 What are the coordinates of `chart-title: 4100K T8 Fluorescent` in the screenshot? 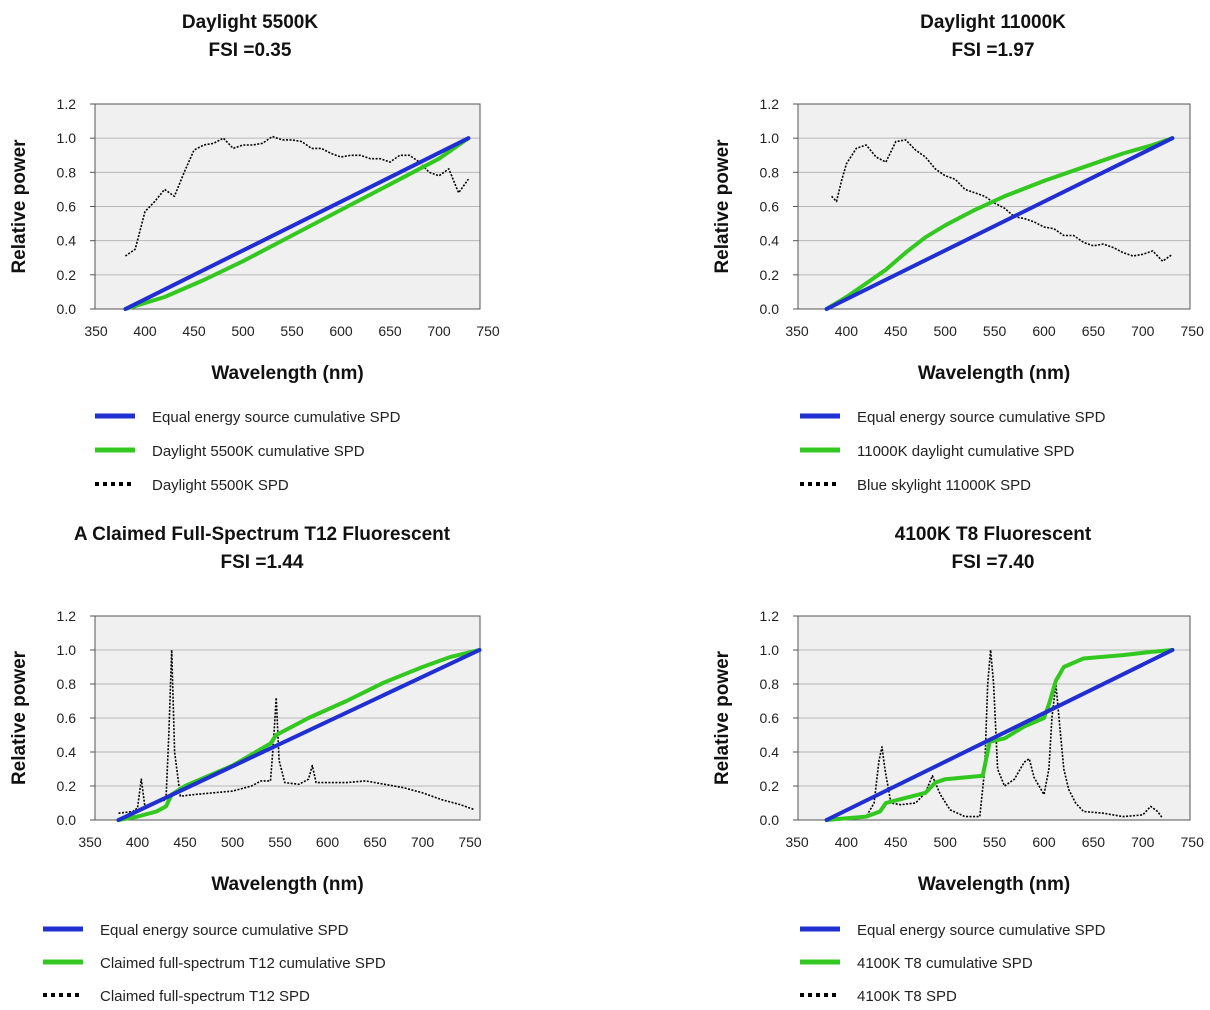 It's located at (993, 534).